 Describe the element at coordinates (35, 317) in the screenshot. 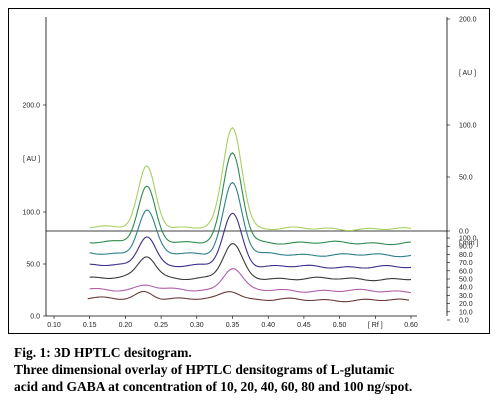

I see `y-left-tick-label: 0.0` at that location.